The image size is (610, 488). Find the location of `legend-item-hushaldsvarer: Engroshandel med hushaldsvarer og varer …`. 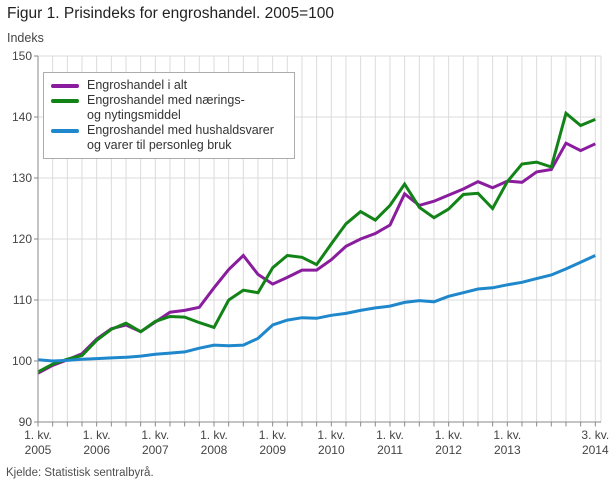

legend-item-hushaldsvarer: Engroshandel med hushaldsvarer og varer … is located at coordinates (168, 138).